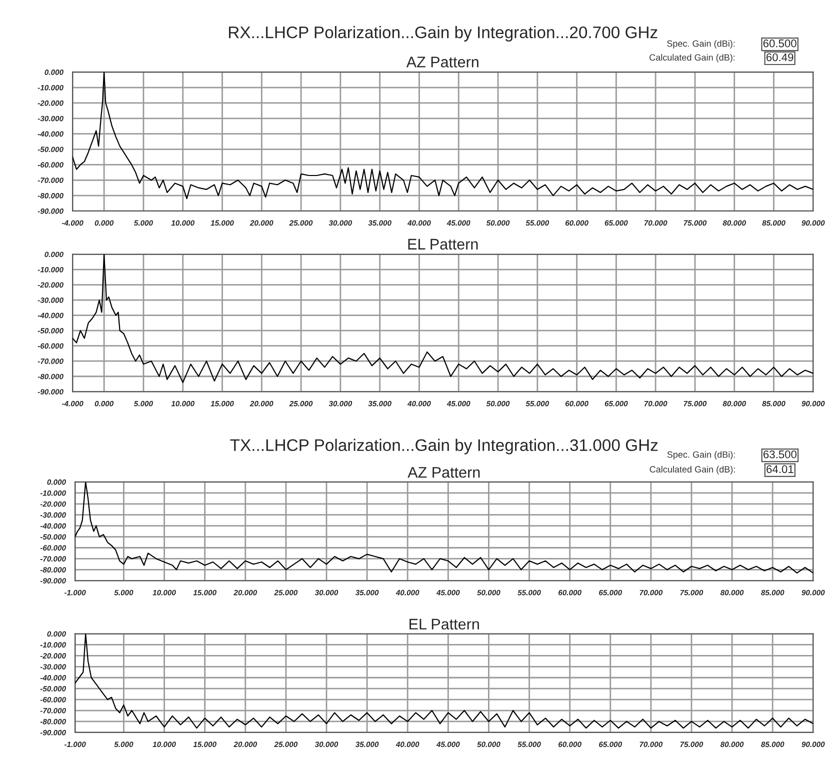 The image size is (834, 759). Describe the element at coordinates (443, 34) in the screenshot. I see `chart-title: RX...LHCP Polarization...Gain by Integration...20.700 GHz` at that location.